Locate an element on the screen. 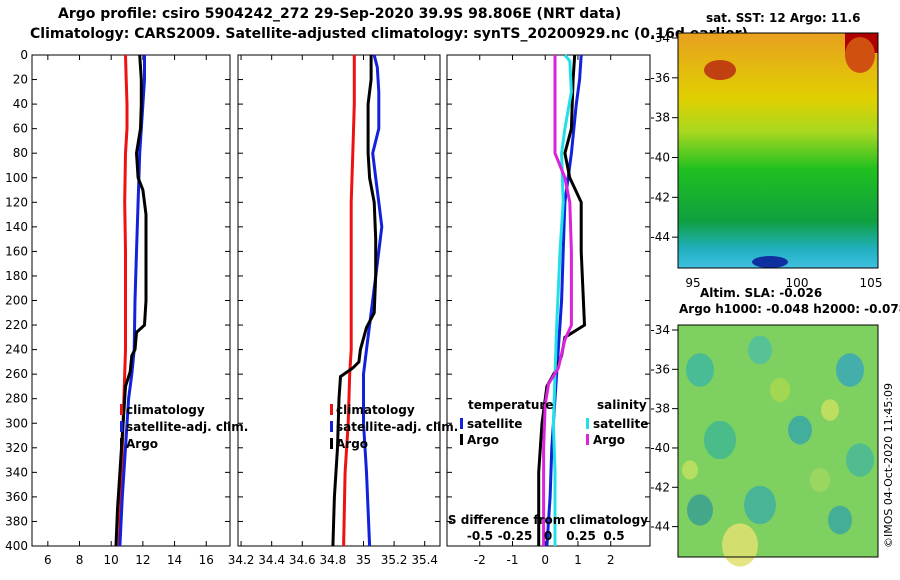 The width and height of the screenshot is (900, 580). series-line-salinity-satellite is located at coordinates (562, 300).